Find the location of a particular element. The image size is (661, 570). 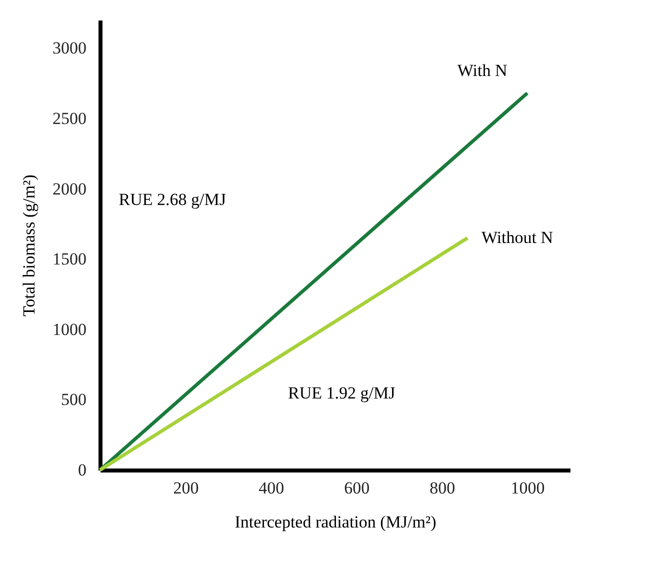

x-tick-label: 1000 is located at coordinates (527, 488).